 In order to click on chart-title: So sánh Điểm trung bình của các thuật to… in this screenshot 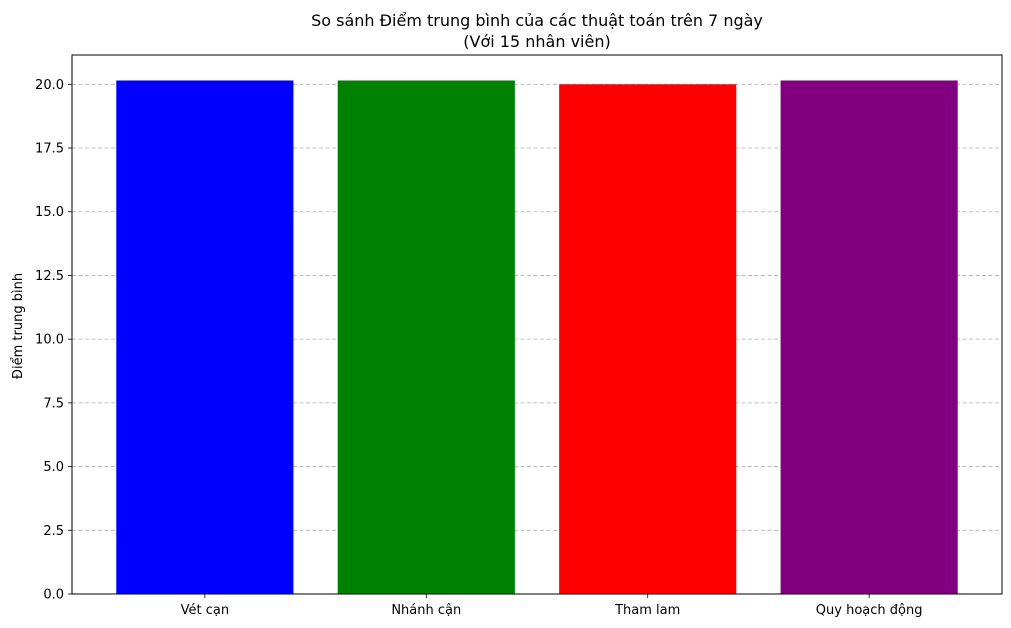, I will do `click(537, 20)`.